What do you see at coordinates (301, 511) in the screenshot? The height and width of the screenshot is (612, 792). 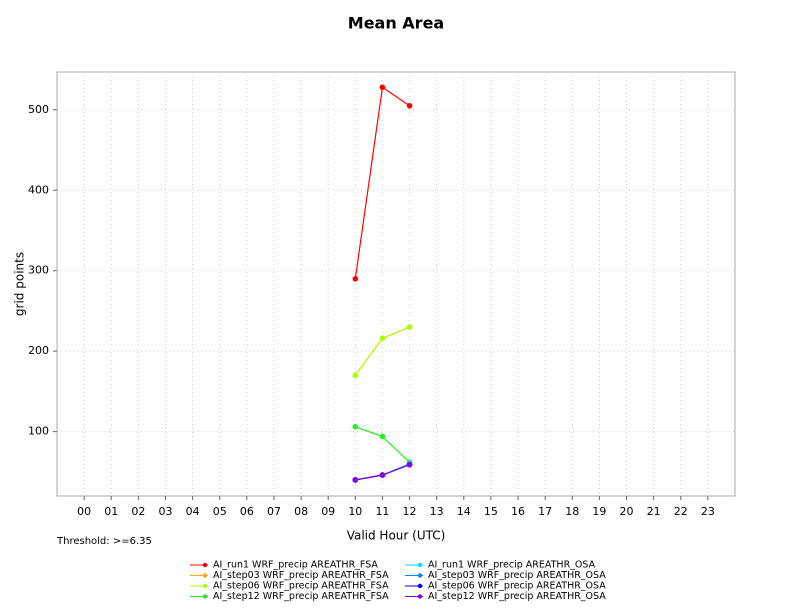 I see `x-tick-label: 08` at bounding box center [301, 511].